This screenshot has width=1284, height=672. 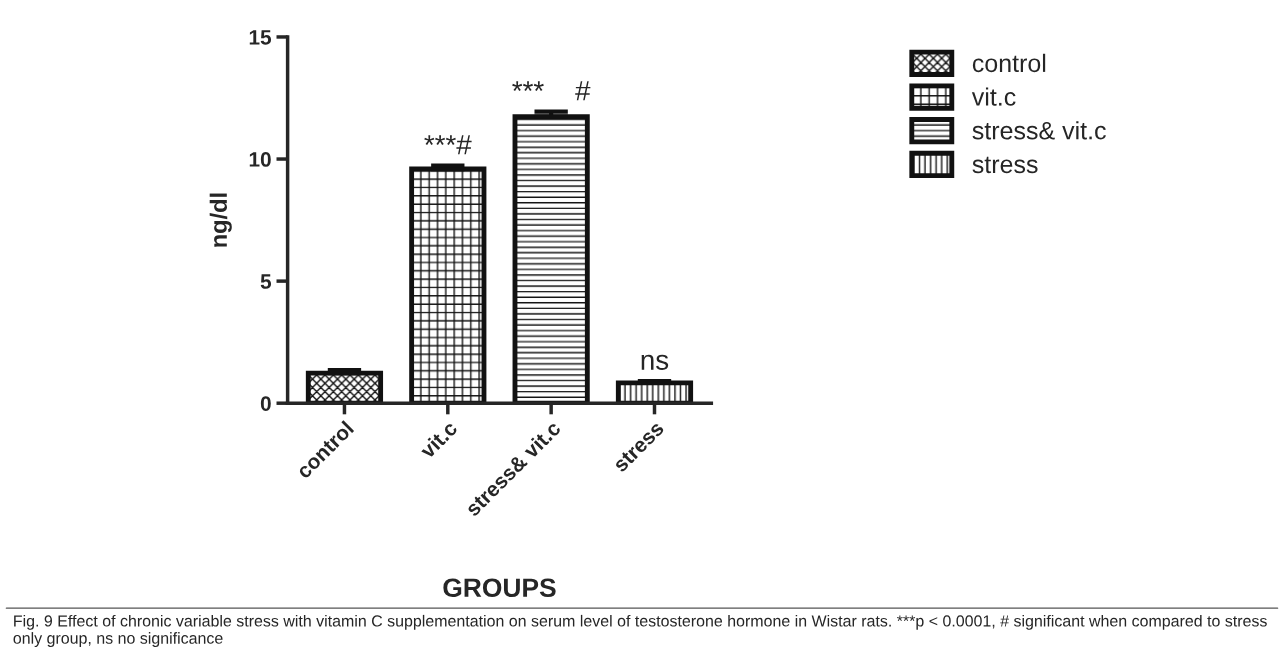 What do you see at coordinates (640, 630) in the screenshot?
I see `caption: Fig. 9 Effect of chronic variable stress with vitamin C supplementation on serum level of testosterone hormone in Wistar rats. ***p < 0.0001, # significant when compared to stress only group, ns no significance` at bounding box center [640, 630].